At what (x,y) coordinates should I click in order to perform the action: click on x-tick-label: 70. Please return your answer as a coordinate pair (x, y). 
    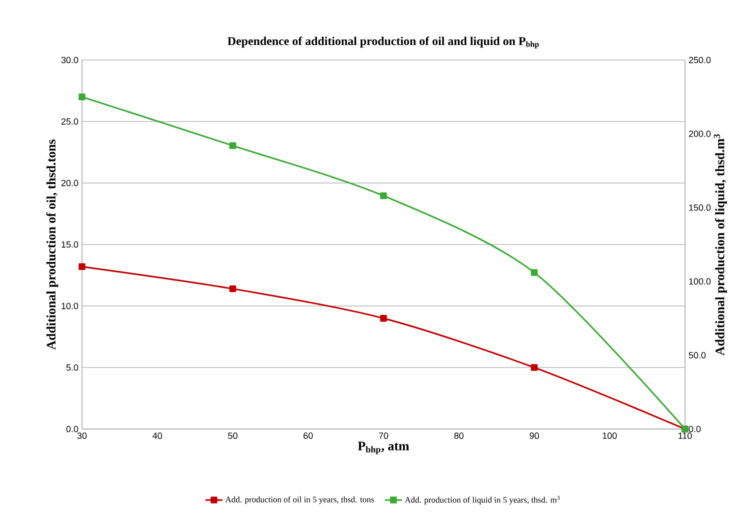
    Looking at the image, I should click on (383, 435).